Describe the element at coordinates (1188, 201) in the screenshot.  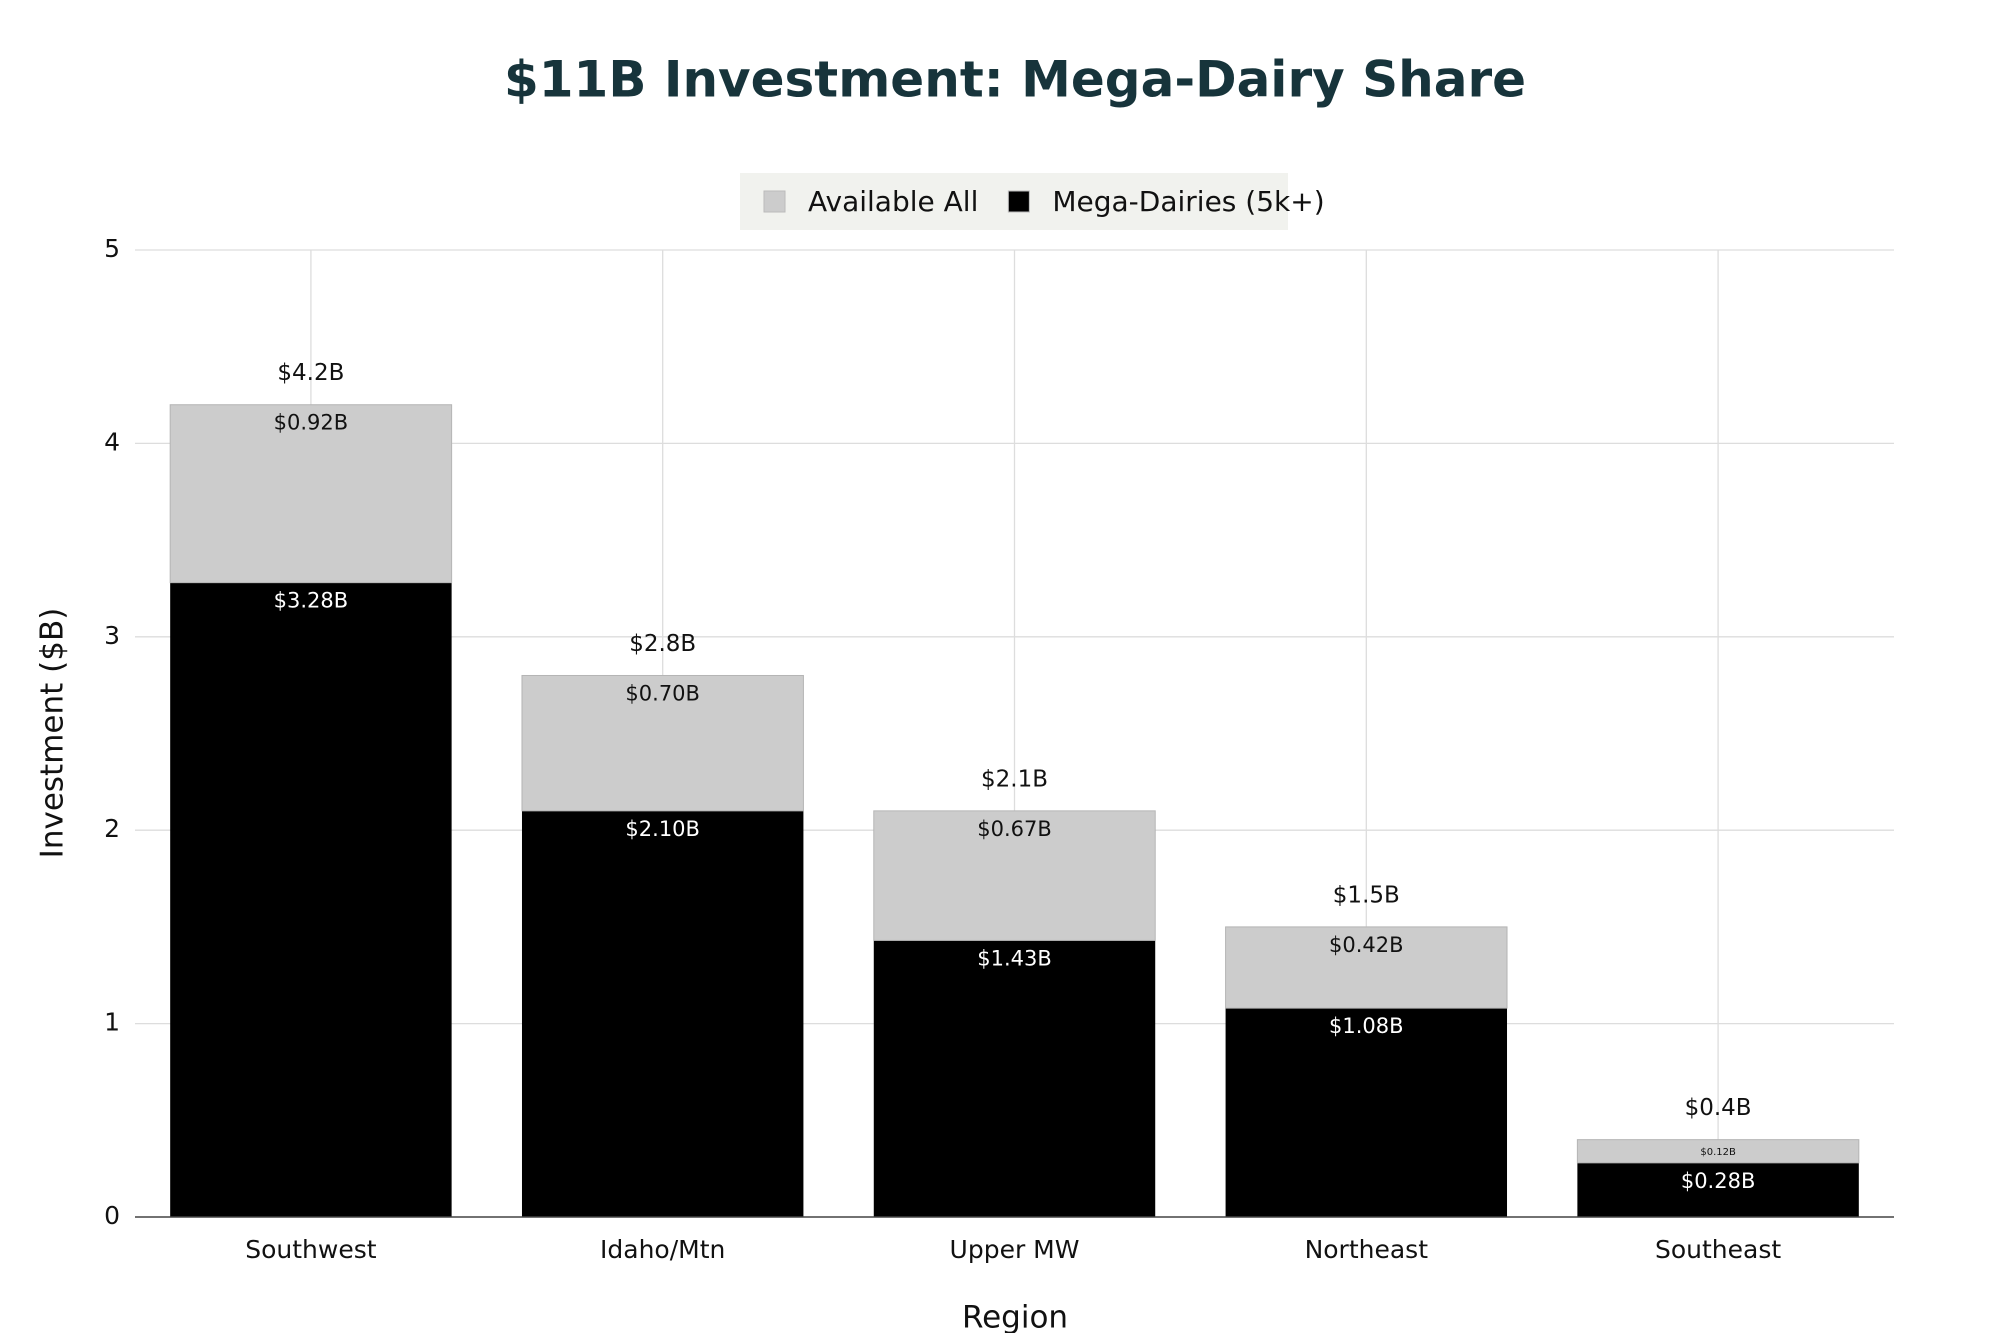
I see `legend-label: Mega-Dairies (5k+)` at that location.